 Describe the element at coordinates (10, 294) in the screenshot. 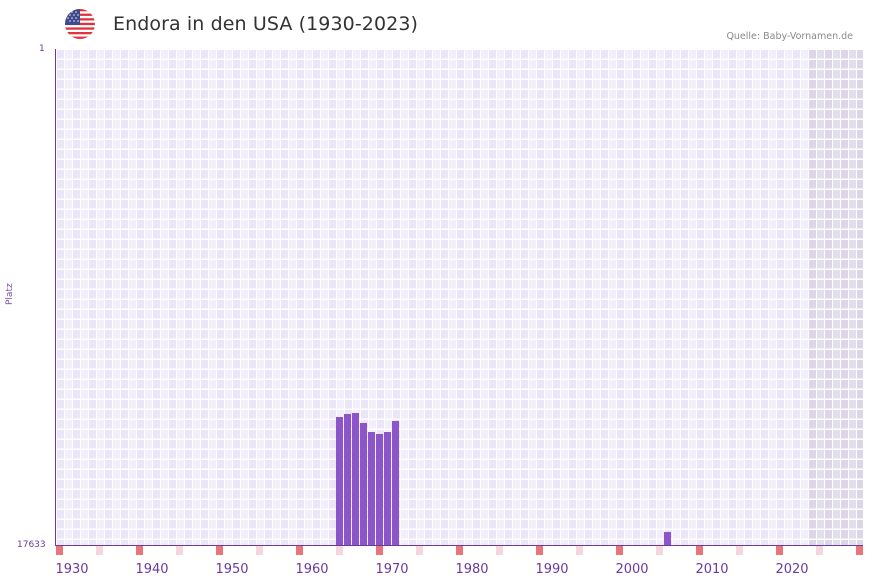

I see `y-axis-title: Platz` at that location.